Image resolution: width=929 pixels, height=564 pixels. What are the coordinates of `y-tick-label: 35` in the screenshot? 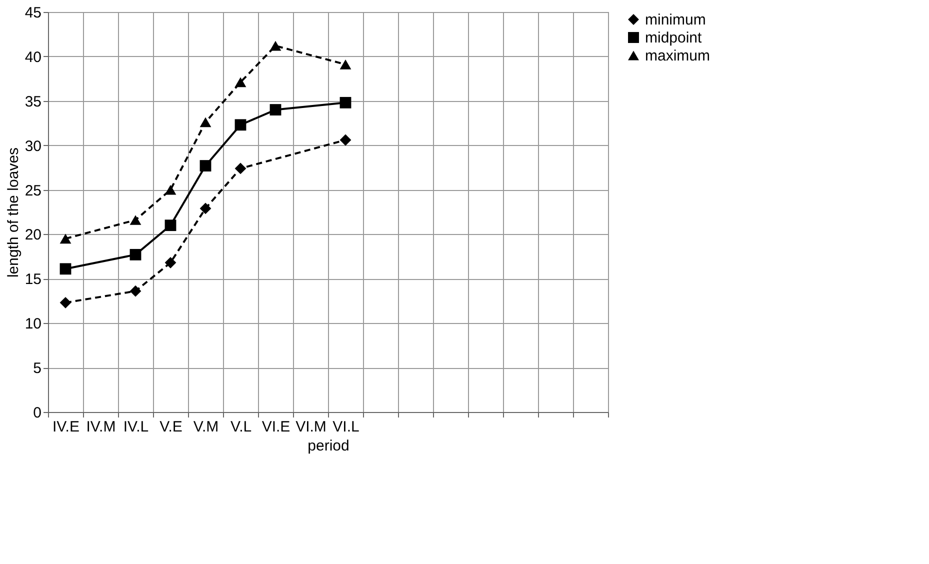 It's located at (33, 101).